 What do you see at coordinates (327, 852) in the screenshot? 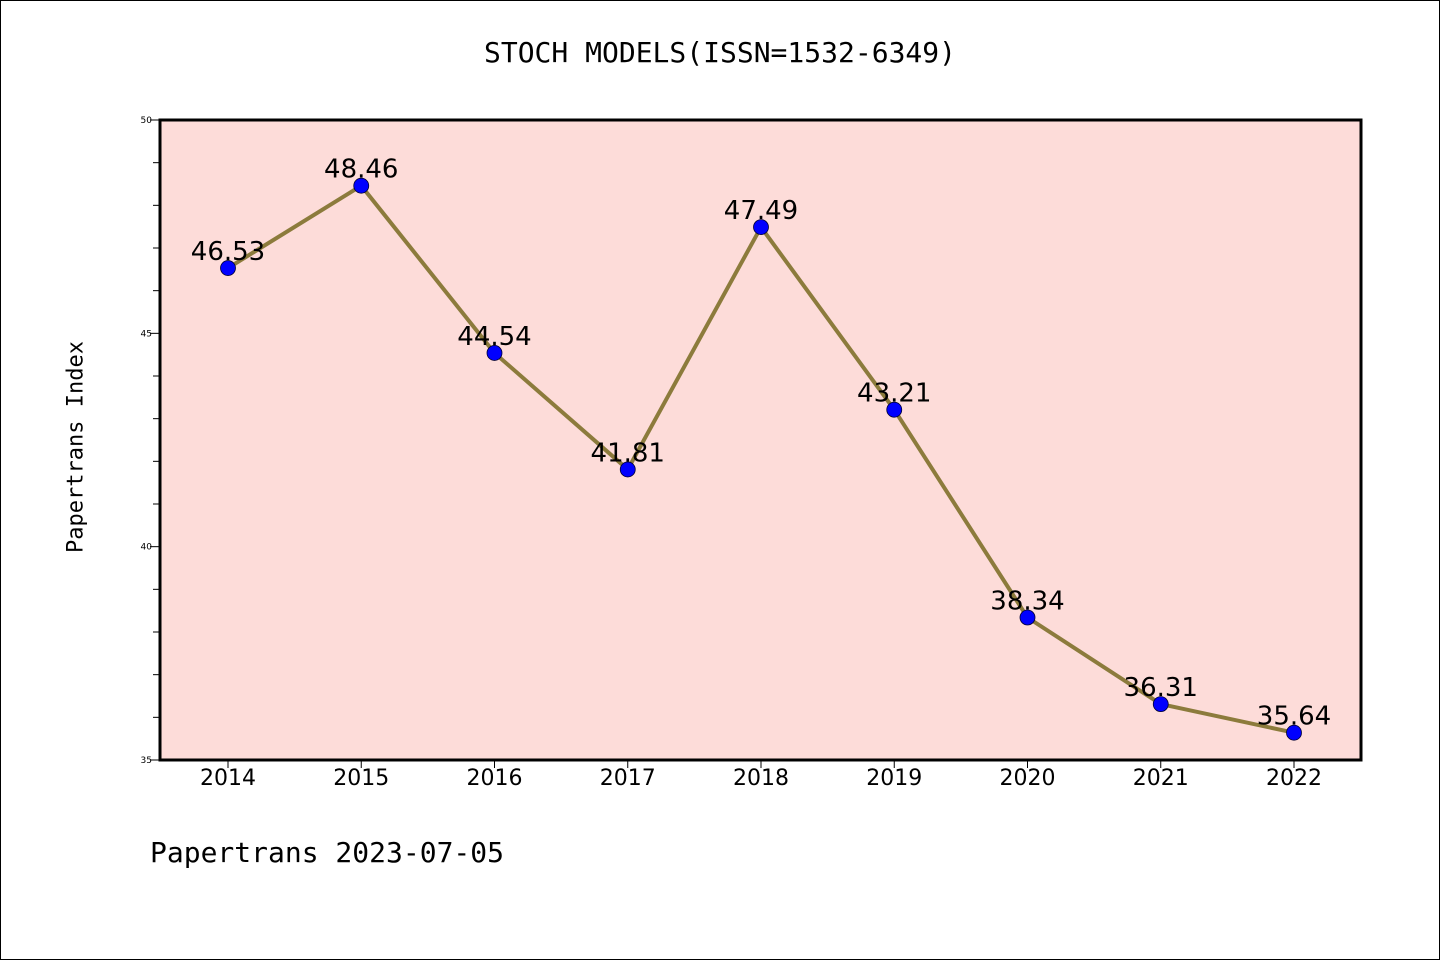
I see `footer-date: Papertrans 2023-07-05` at bounding box center [327, 852].